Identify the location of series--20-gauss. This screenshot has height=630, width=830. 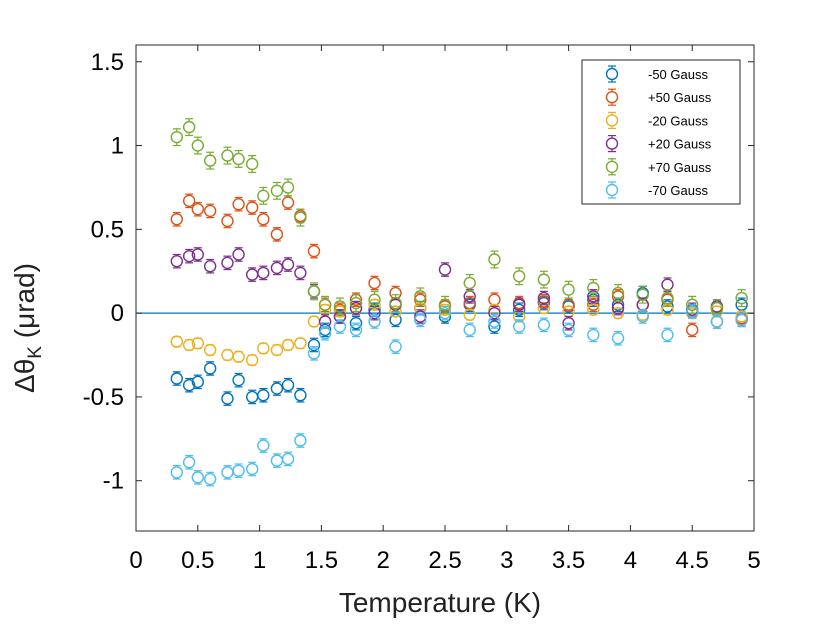
(459, 332).